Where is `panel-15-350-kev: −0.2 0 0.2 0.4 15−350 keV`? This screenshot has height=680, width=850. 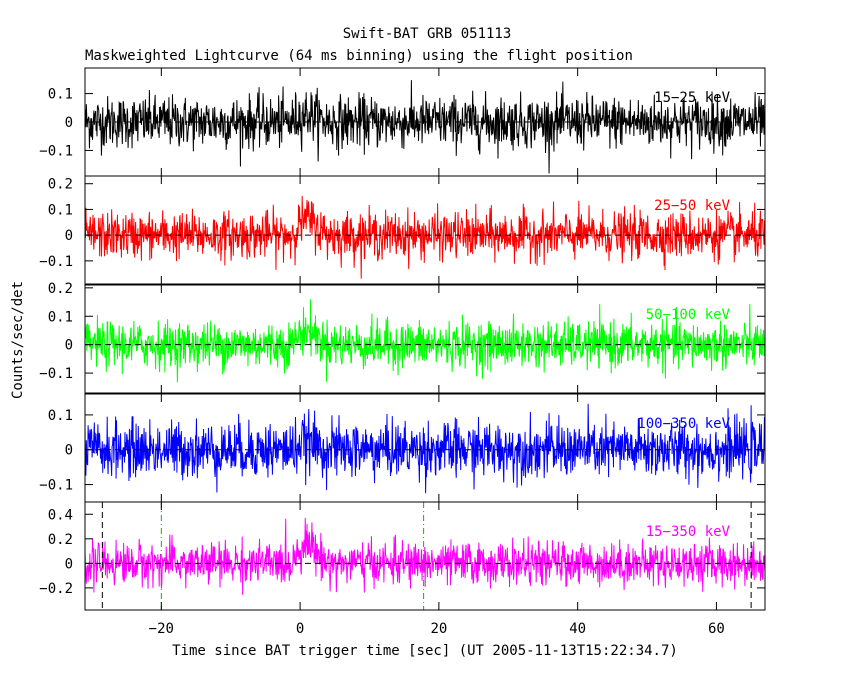 panel-15-350-kev: −0.2 0 0.2 0.4 15−350 keV is located at coordinates (402, 556).